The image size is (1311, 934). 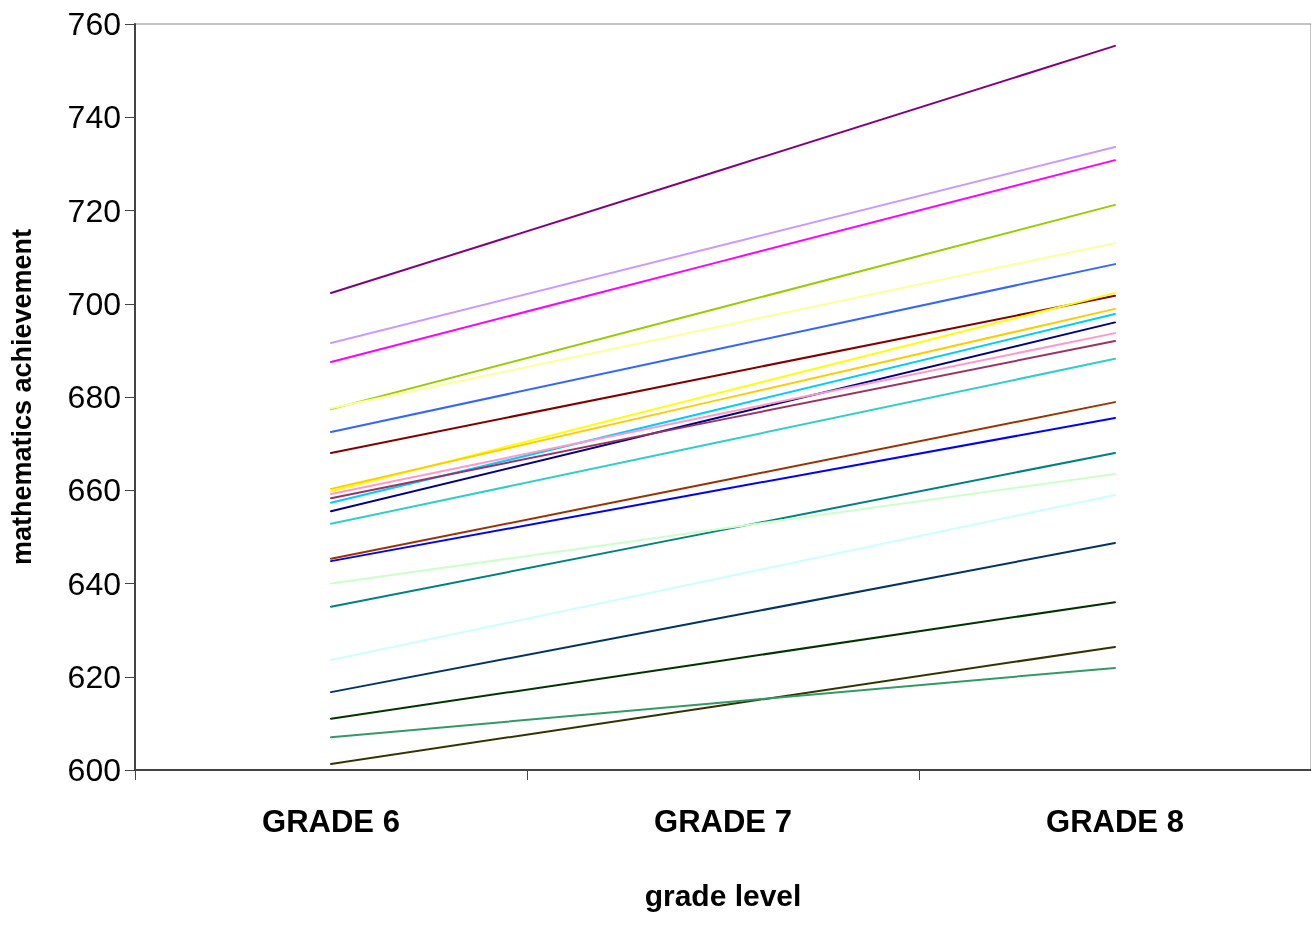 What do you see at coordinates (94, 210) in the screenshot?
I see `y-tick-label: 720` at bounding box center [94, 210].